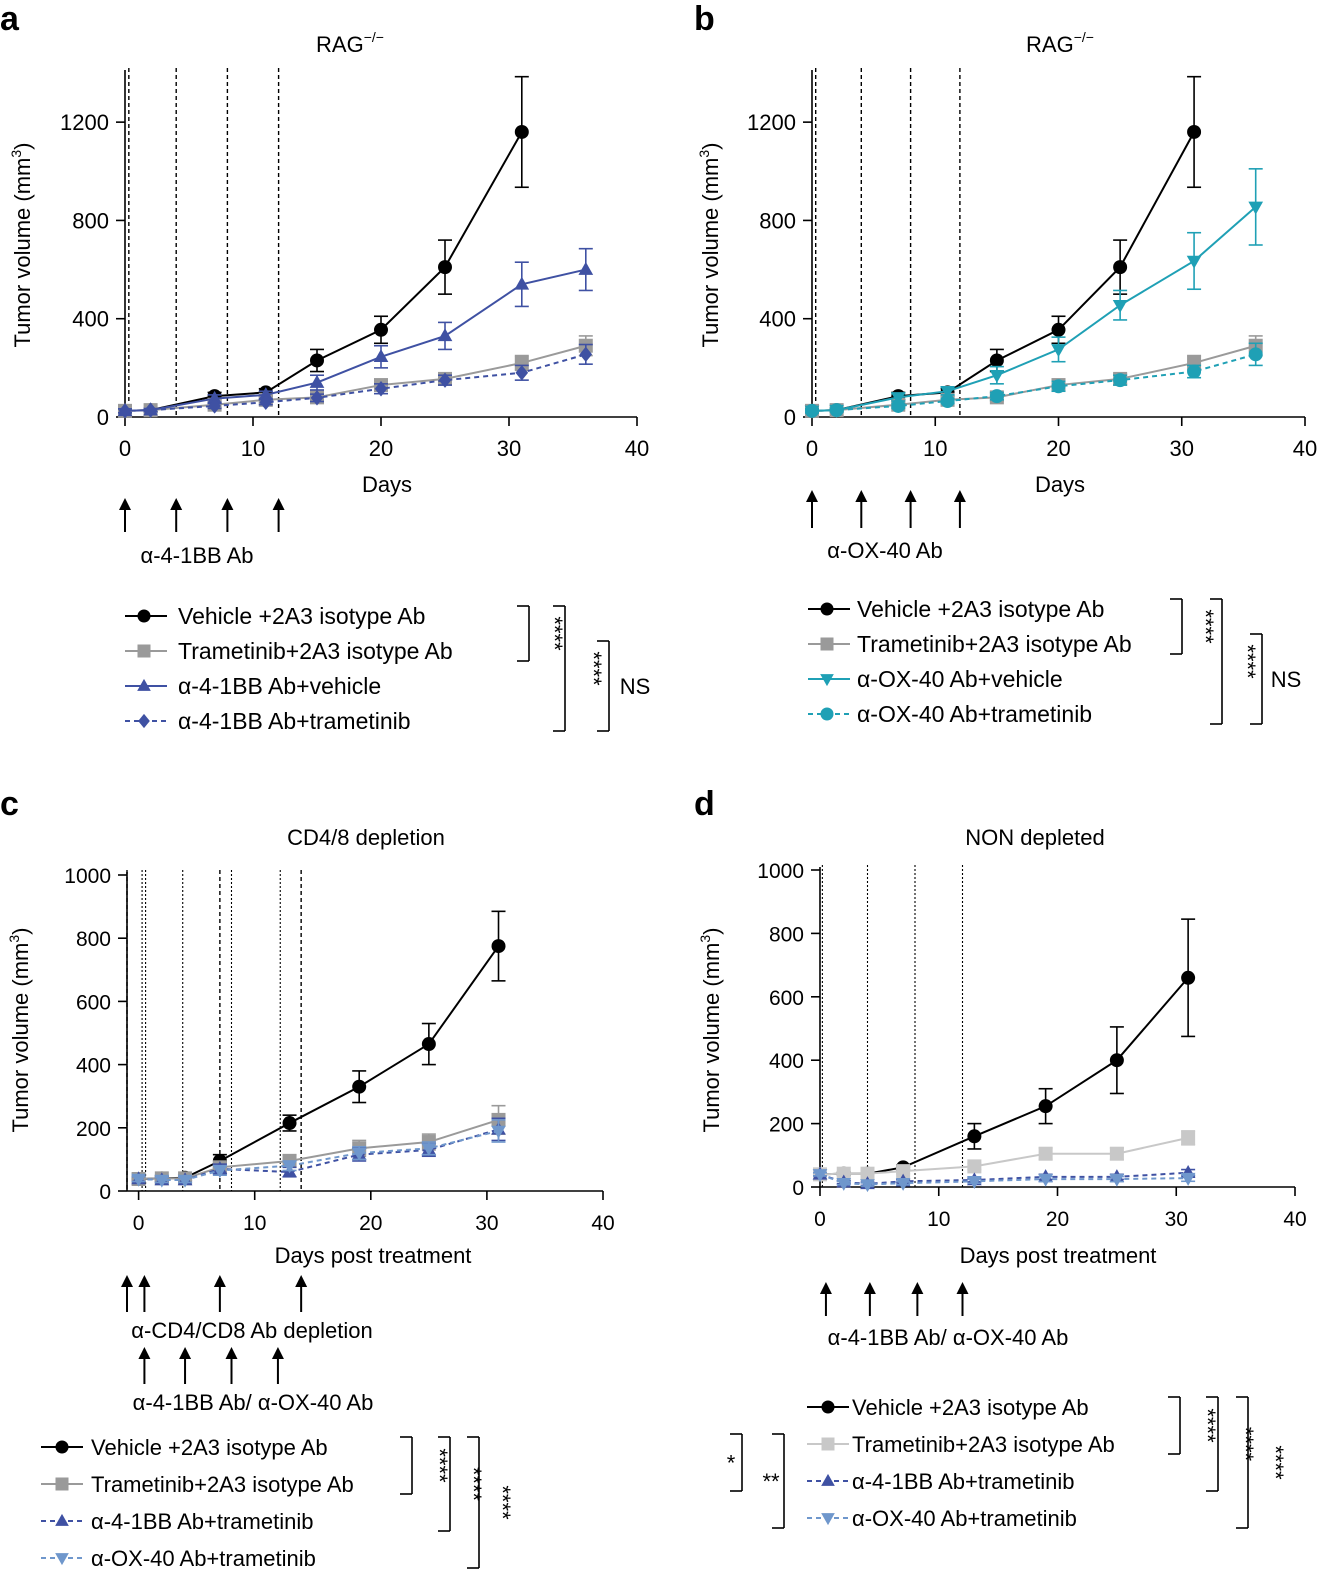 The image size is (1326, 1576). What do you see at coordinates (704, 19) in the screenshot?
I see `panel-letter: b` at bounding box center [704, 19].